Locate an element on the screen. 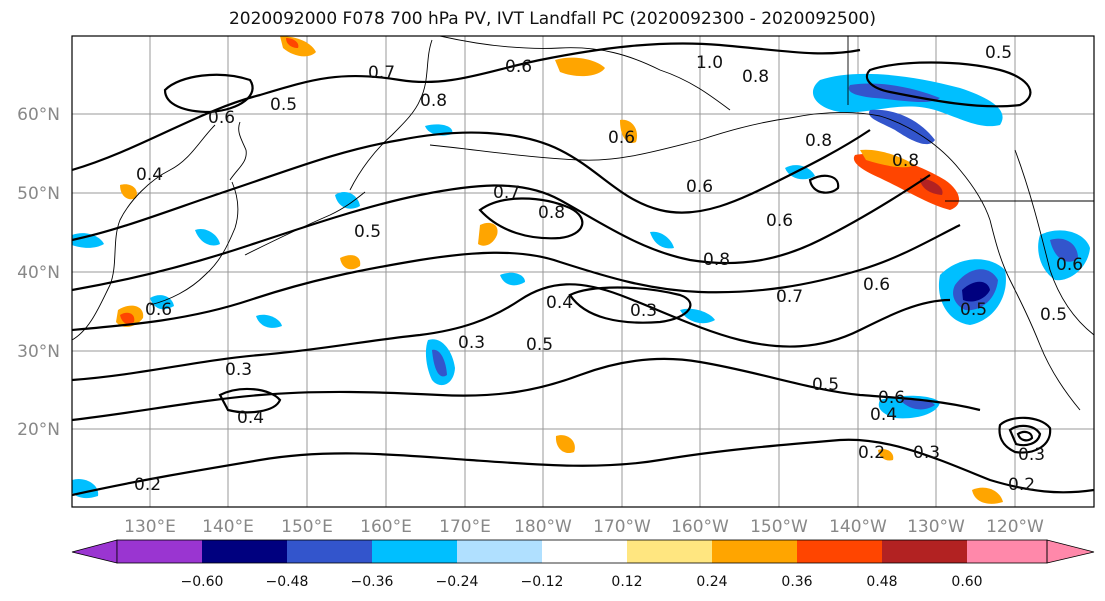  colorbar-tick-label: −0.60 is located at coordinates (202, 582).